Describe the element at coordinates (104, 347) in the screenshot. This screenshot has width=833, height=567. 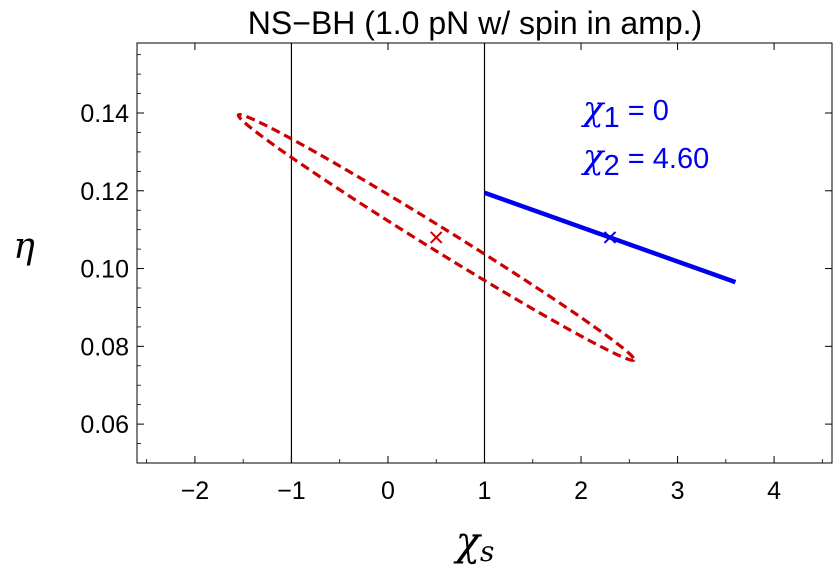
I see `y-tick-label: 0.08` at that location.